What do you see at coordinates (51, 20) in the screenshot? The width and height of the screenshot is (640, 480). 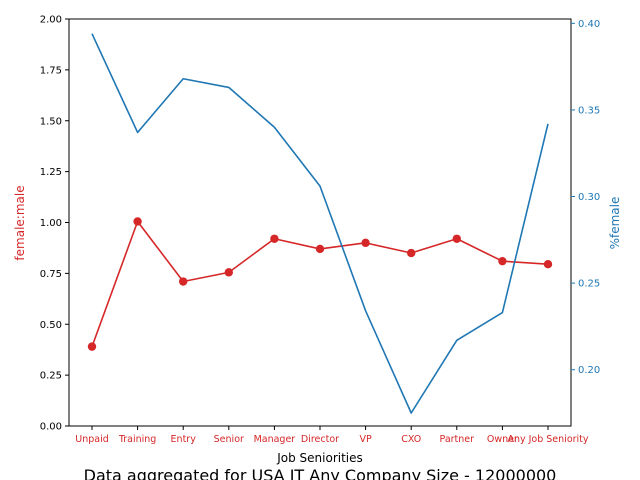 I see `left-tick-label: 2.00` at bounding box center [51, 20].